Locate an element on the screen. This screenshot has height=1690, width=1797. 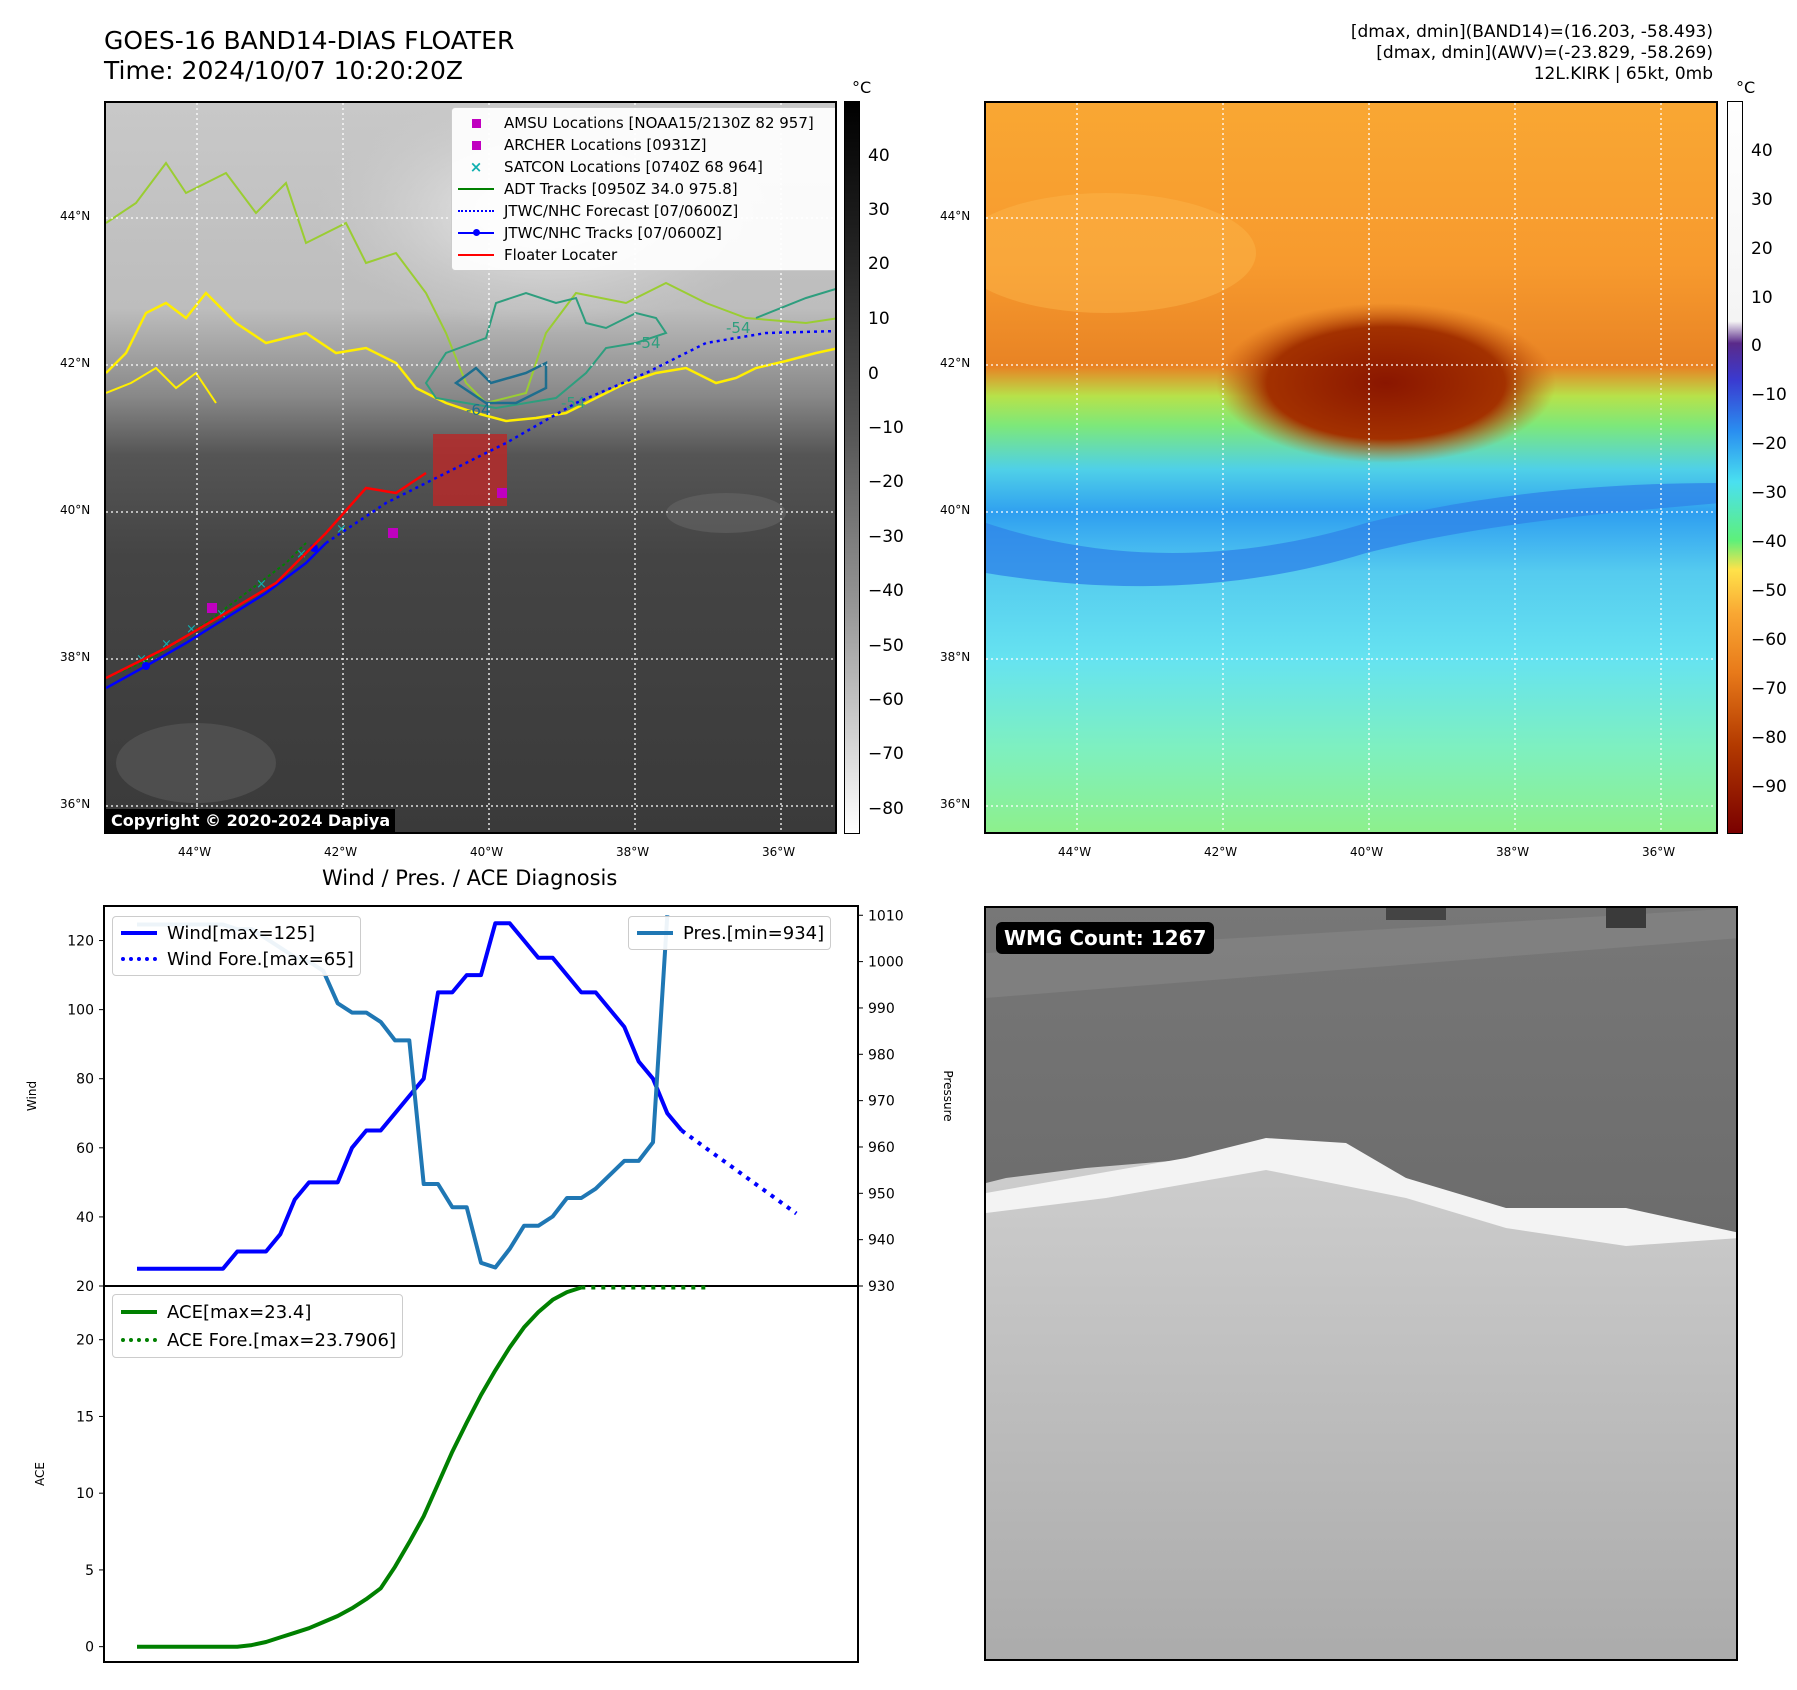
legend-item-ace-forecast: ACE Fore.[max=23.7906] is located at coordinates (257, 1340).